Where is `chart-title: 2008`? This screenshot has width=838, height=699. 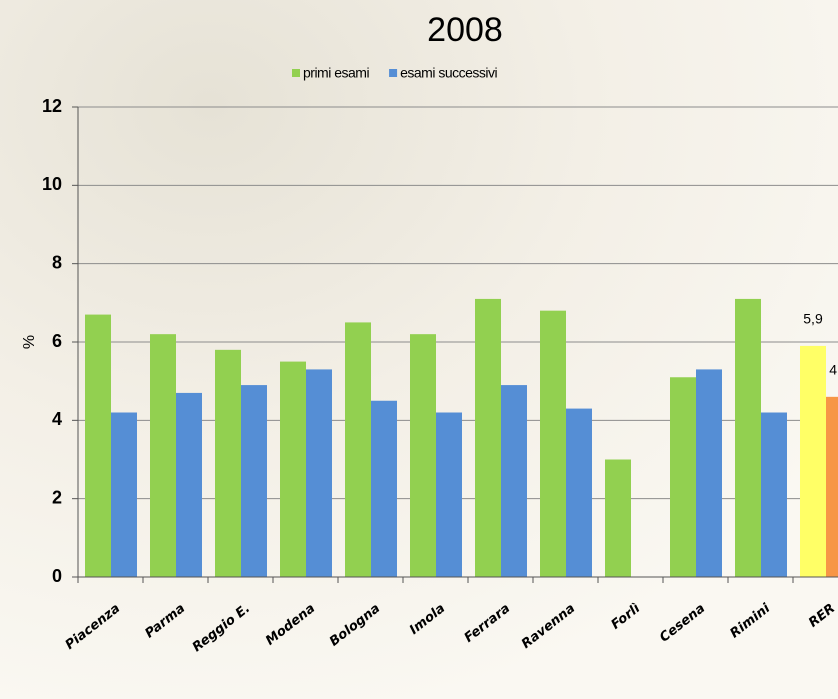
chart-title: 2008 is located at coordinates (465, 30).